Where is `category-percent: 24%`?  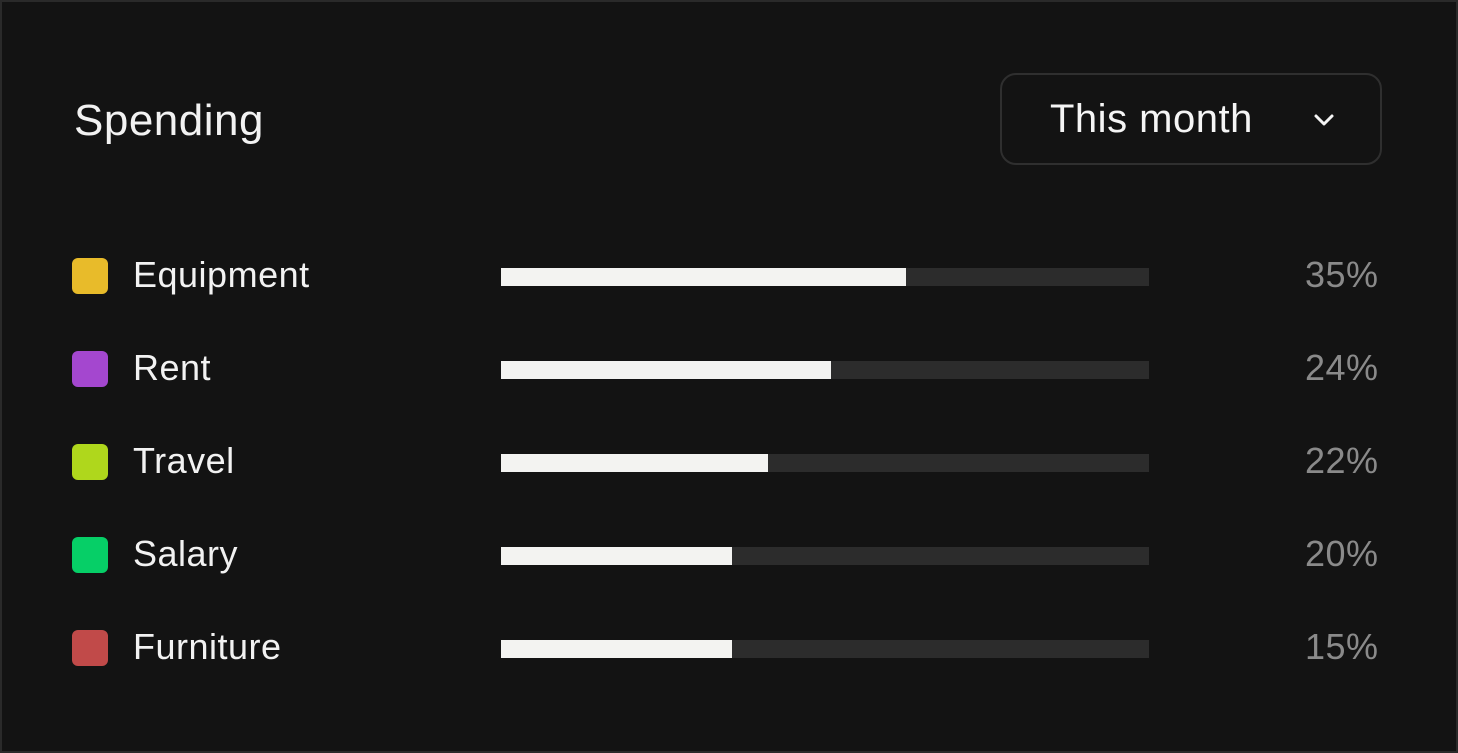
category-percent: 24% is located at coordinates (1342, 367).